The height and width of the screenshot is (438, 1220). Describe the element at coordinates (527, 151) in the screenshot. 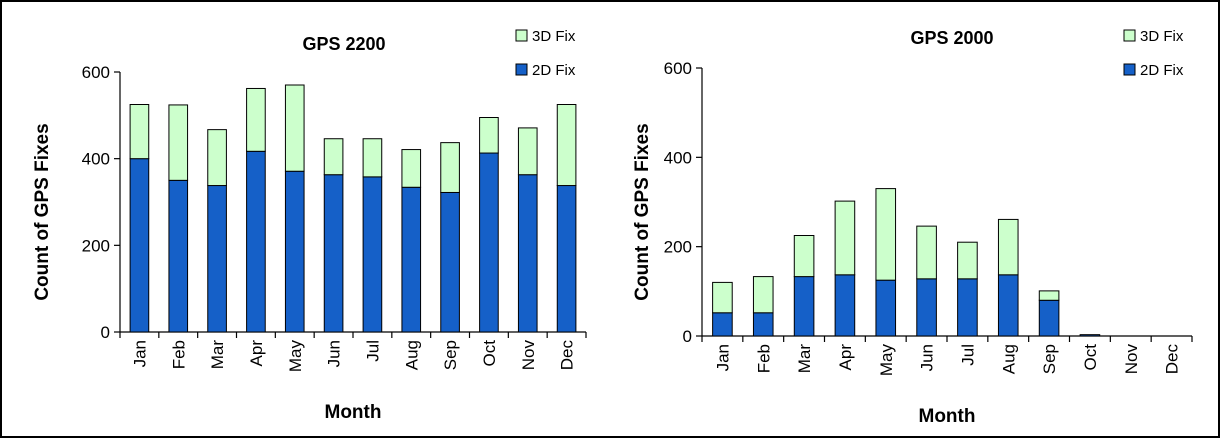

I see `bar-3d-nov` at that location.